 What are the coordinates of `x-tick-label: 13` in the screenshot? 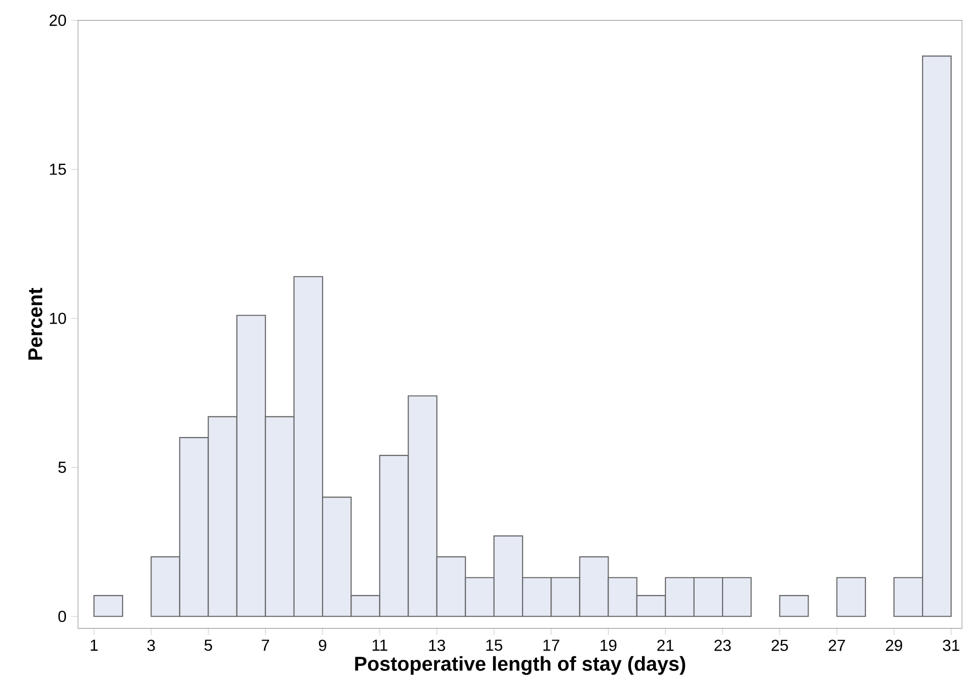 It's located at (437, 646).